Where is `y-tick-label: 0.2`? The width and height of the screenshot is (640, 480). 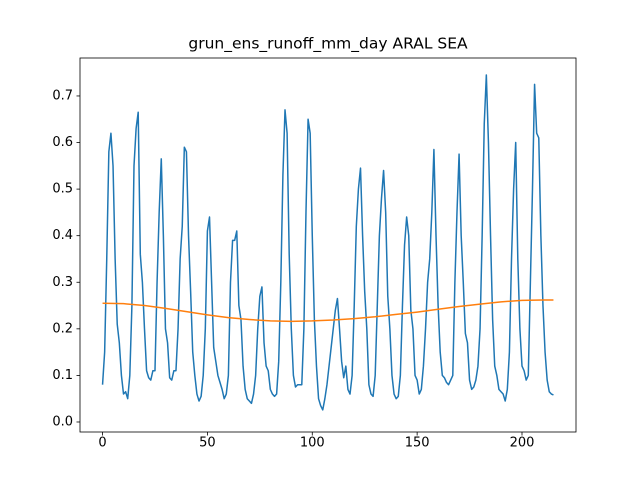 y-tick-label: 0.2 is located at coordinates (62, 328).